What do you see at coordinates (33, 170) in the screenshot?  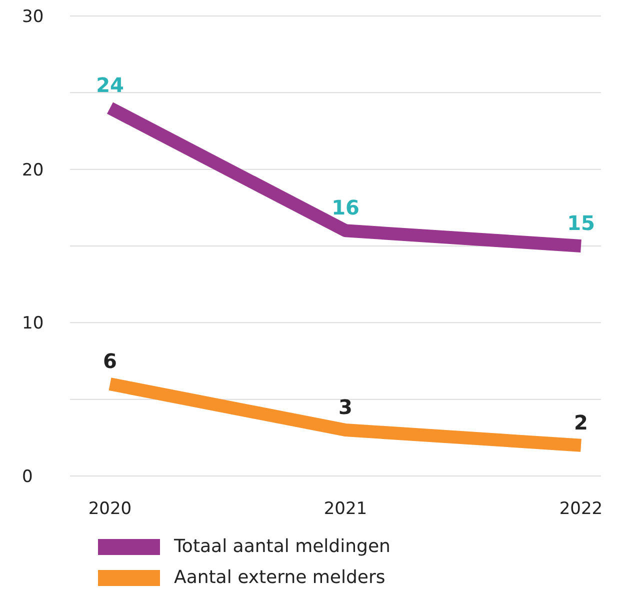 I see `y-tick-label: 20` at bounding box center [33, 170].